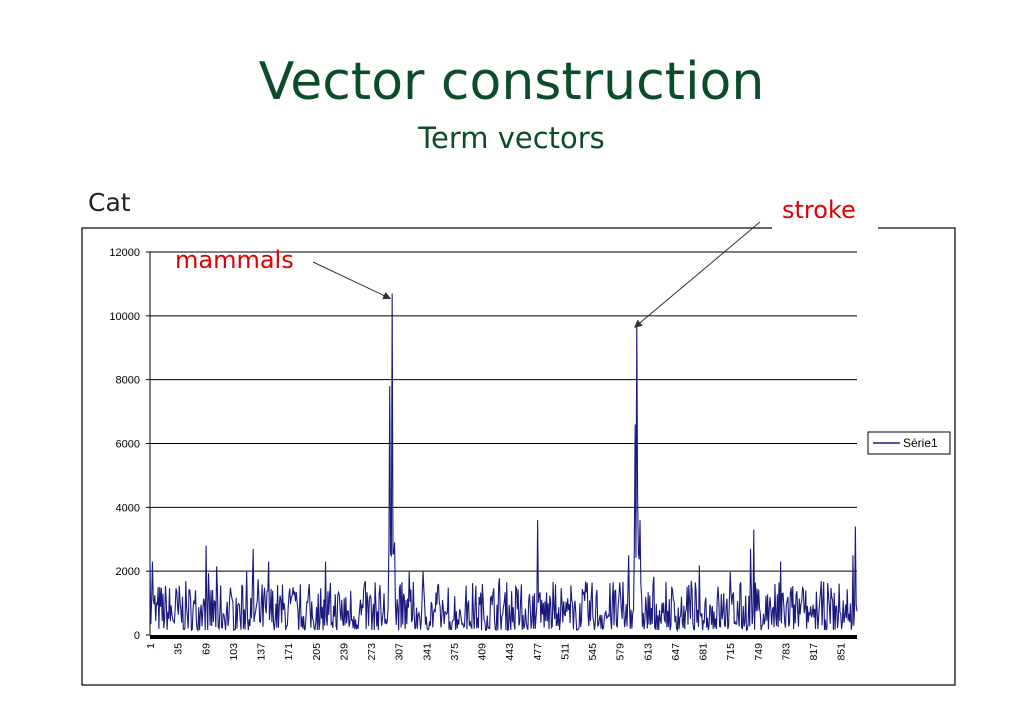 This screenshot has width=1023, height=708. Describe the element at coordinates (427, 652) in the screenshot. I see `xtick-label: 341` at that location.